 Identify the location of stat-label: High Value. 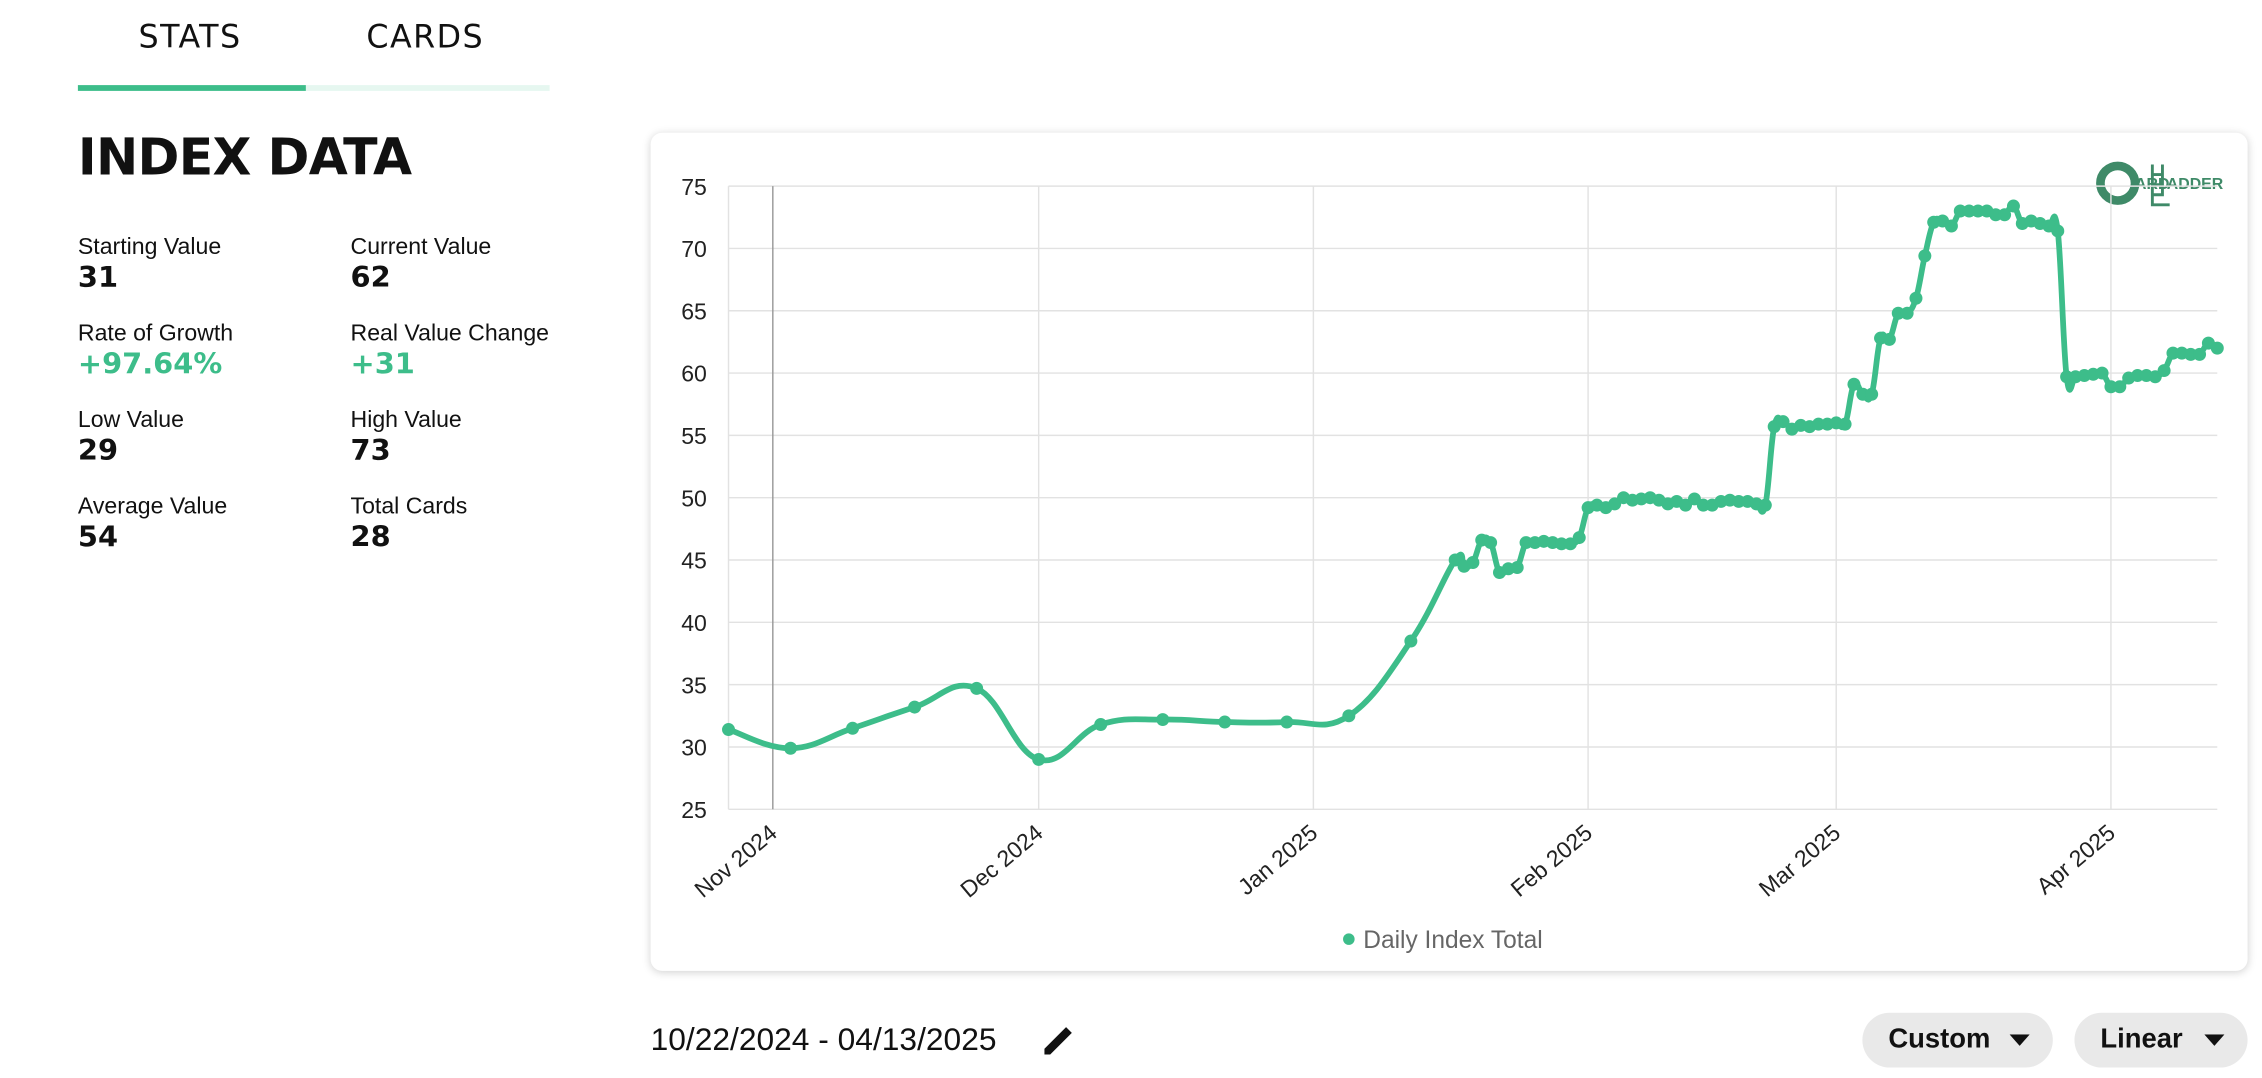
(406, 420).